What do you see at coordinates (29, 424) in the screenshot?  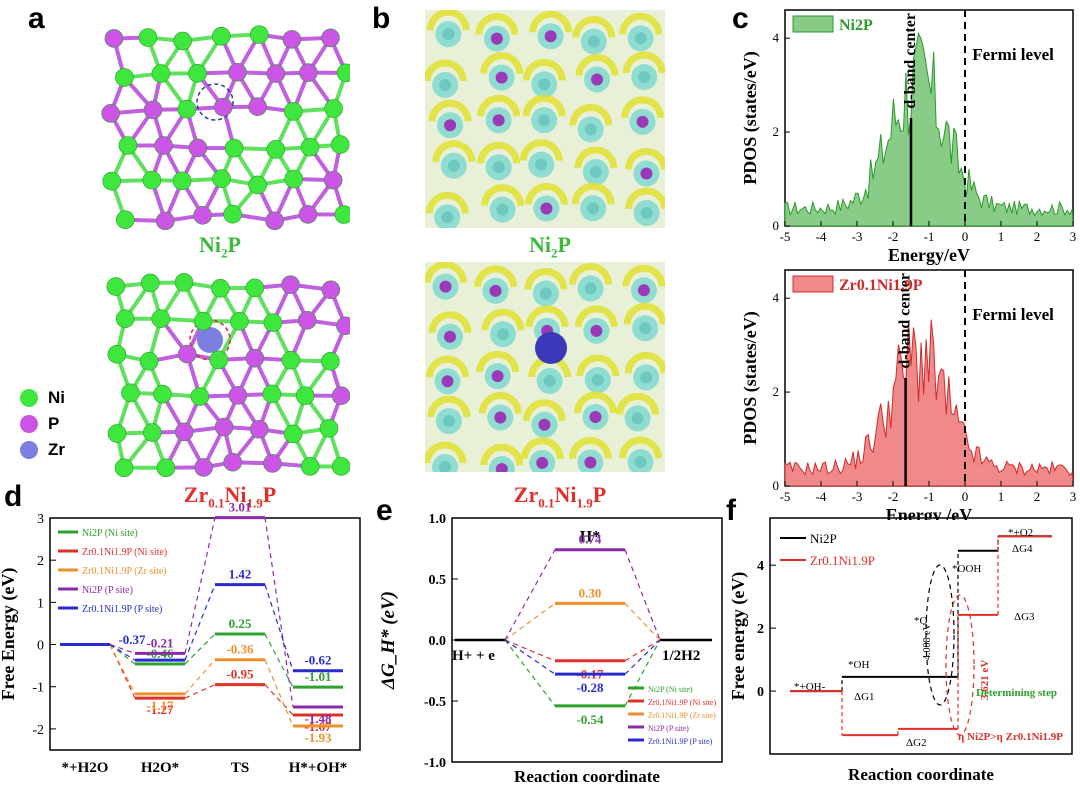 I see `p-atom-icon` at bounding box center [29, 424].